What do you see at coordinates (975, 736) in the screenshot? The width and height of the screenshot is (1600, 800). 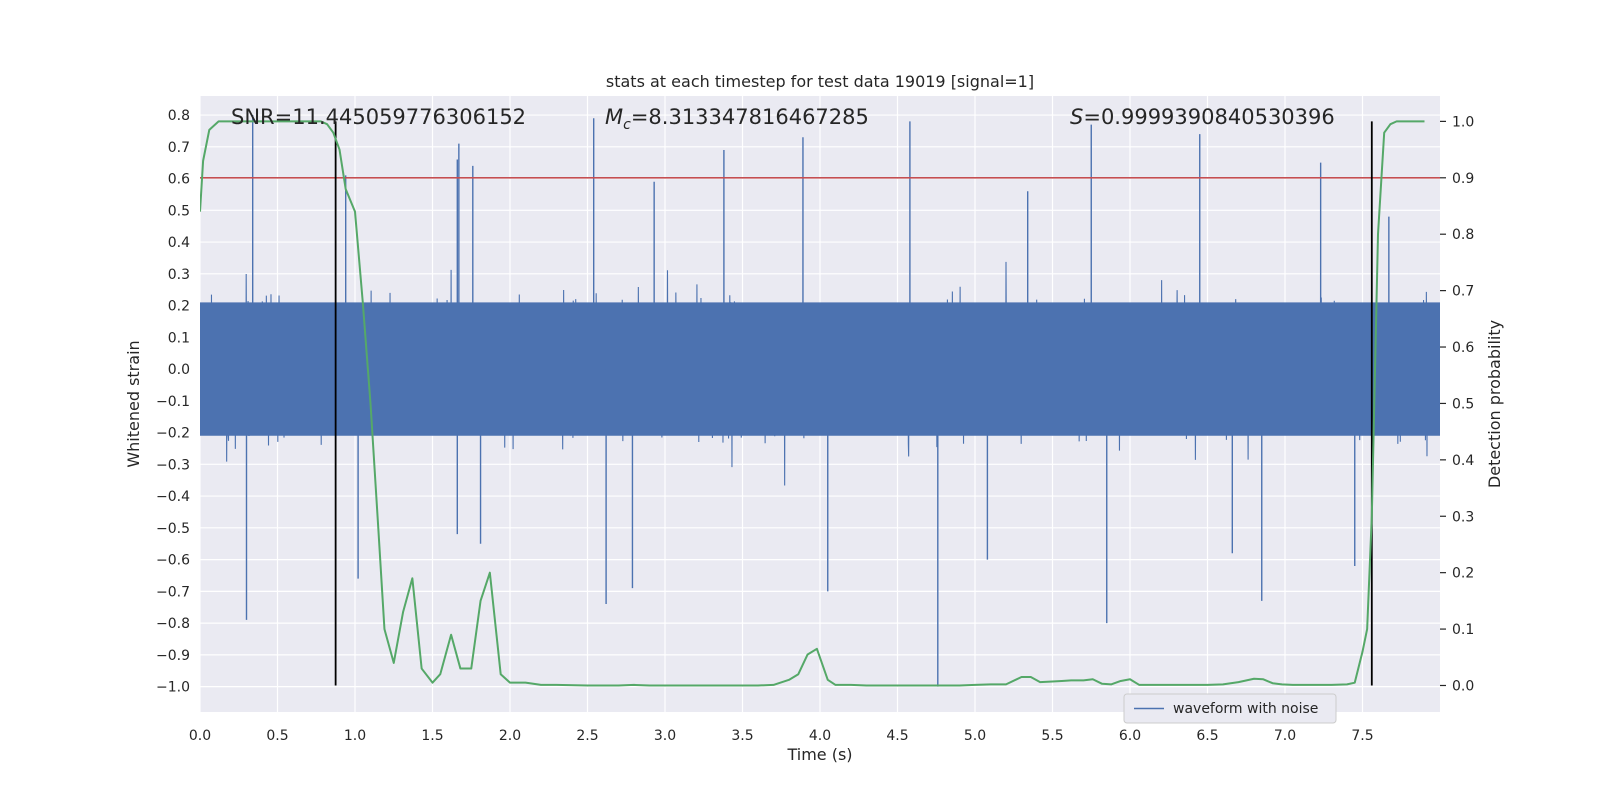 I see `x-tick-label: 5.0` at bounding box center [975, 736].